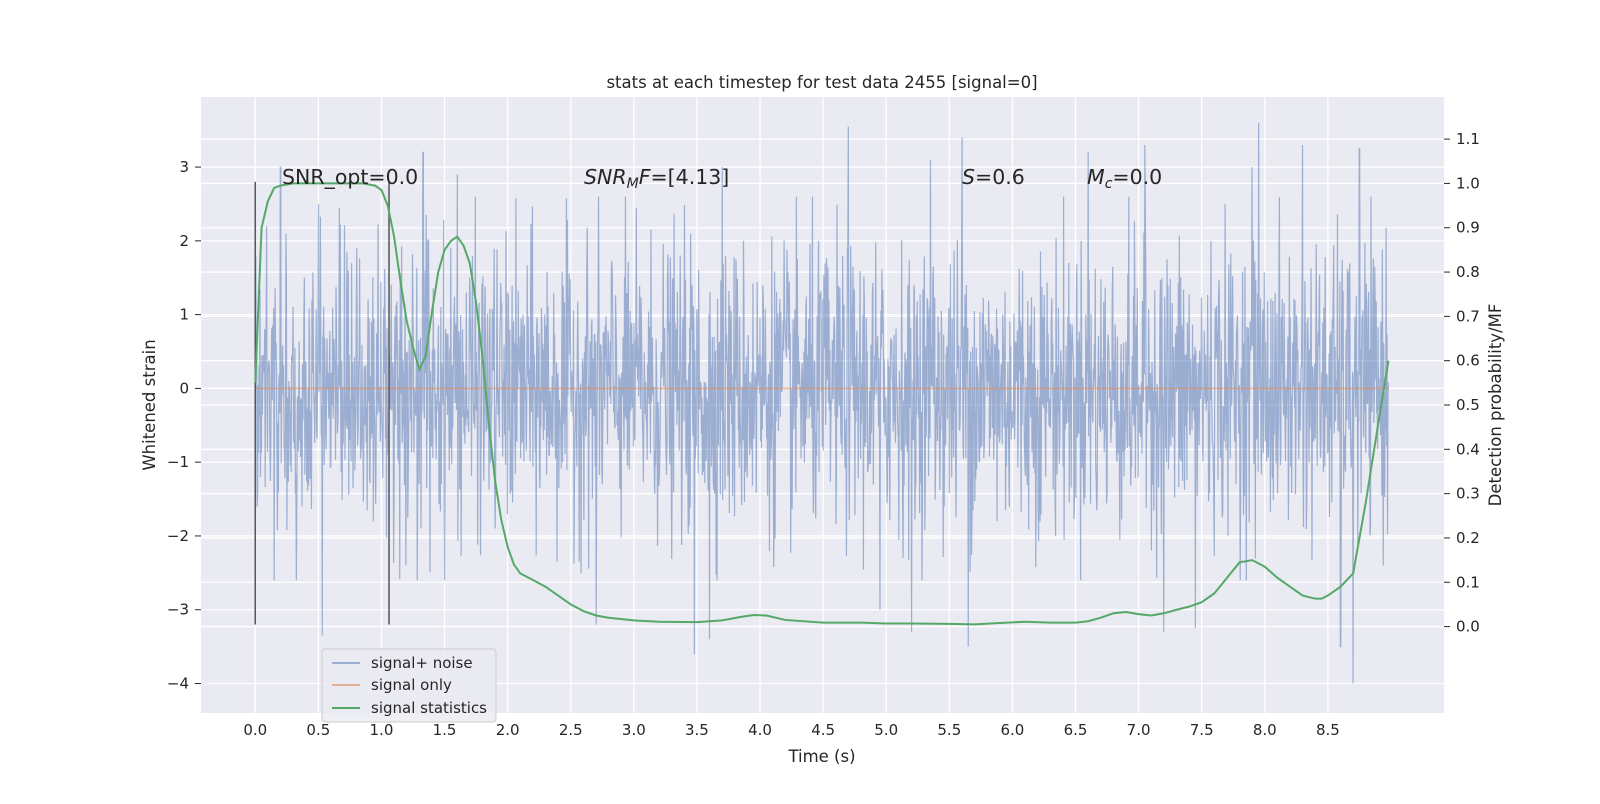  What do you see at coordinates (821, 756) in the screenshot?
I see `x-axis-label: Time (s)` at bounding box center [821, 756].